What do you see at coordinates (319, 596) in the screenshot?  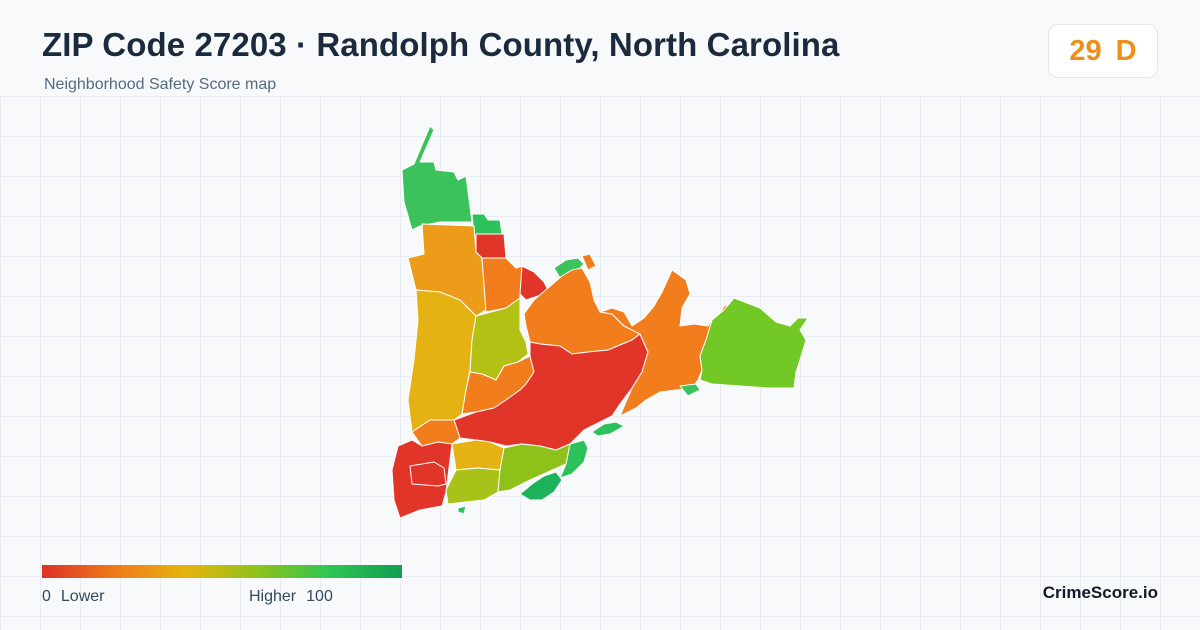 I see `legend-max-value: 100` at bounding box center [319, 596].